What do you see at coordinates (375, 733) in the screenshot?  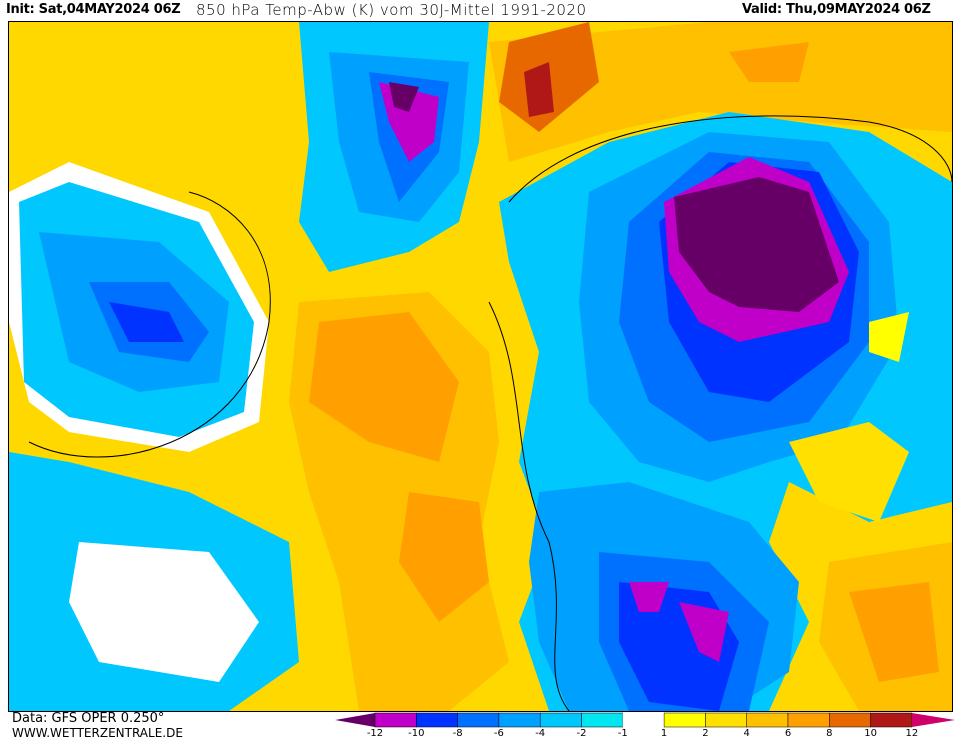 I see `legend-tick-label: -12` at bounding box center [375, 733].